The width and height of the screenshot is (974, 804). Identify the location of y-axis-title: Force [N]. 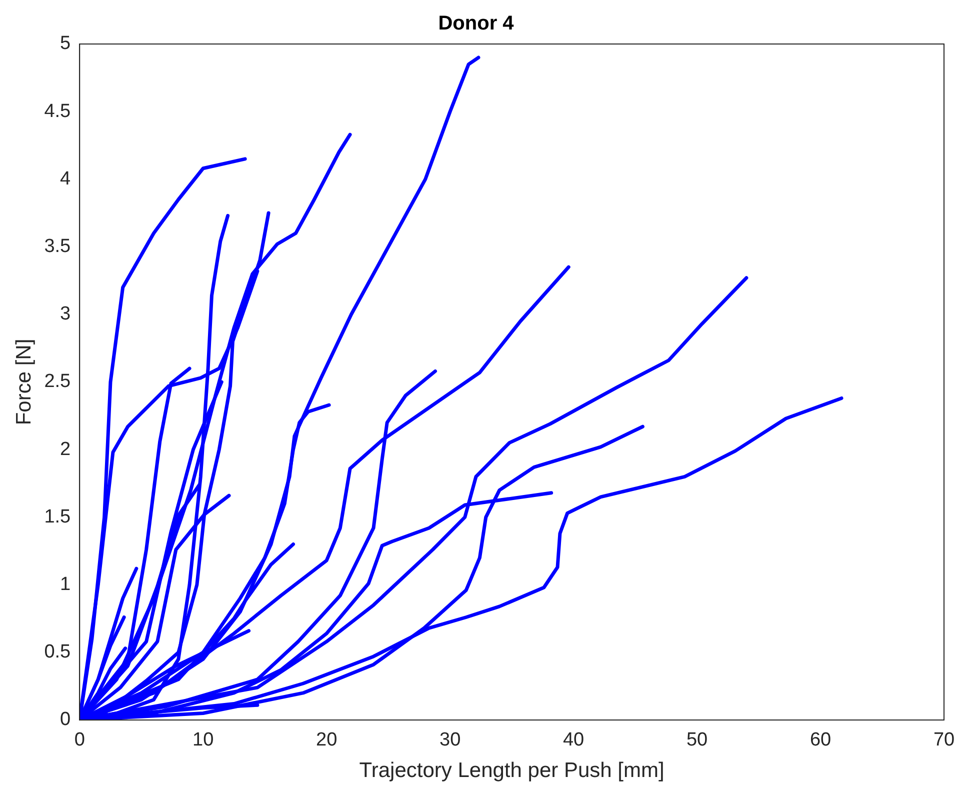
(24, 382).